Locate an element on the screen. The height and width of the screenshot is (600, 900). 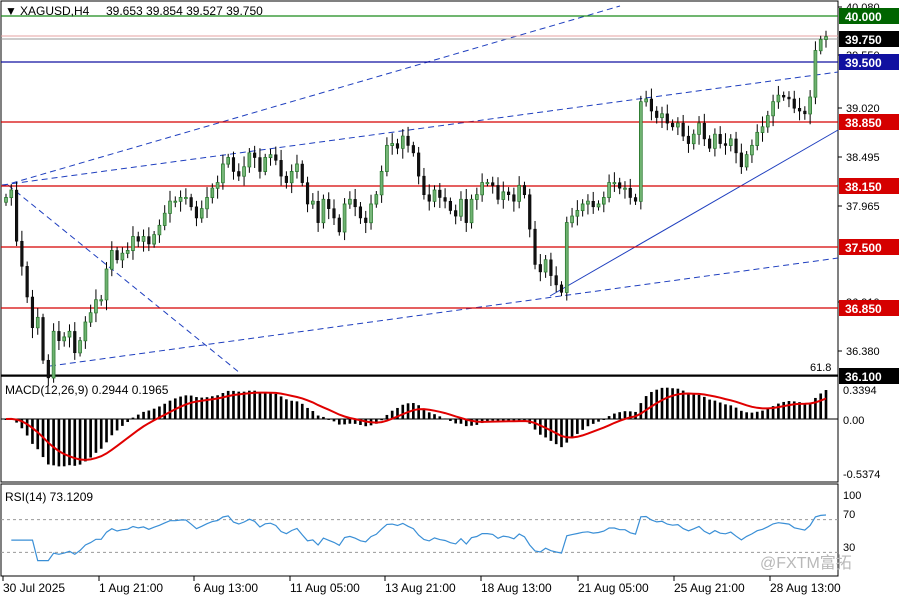
price-badge-label: 36.850 is located at coordinates (863, 309).